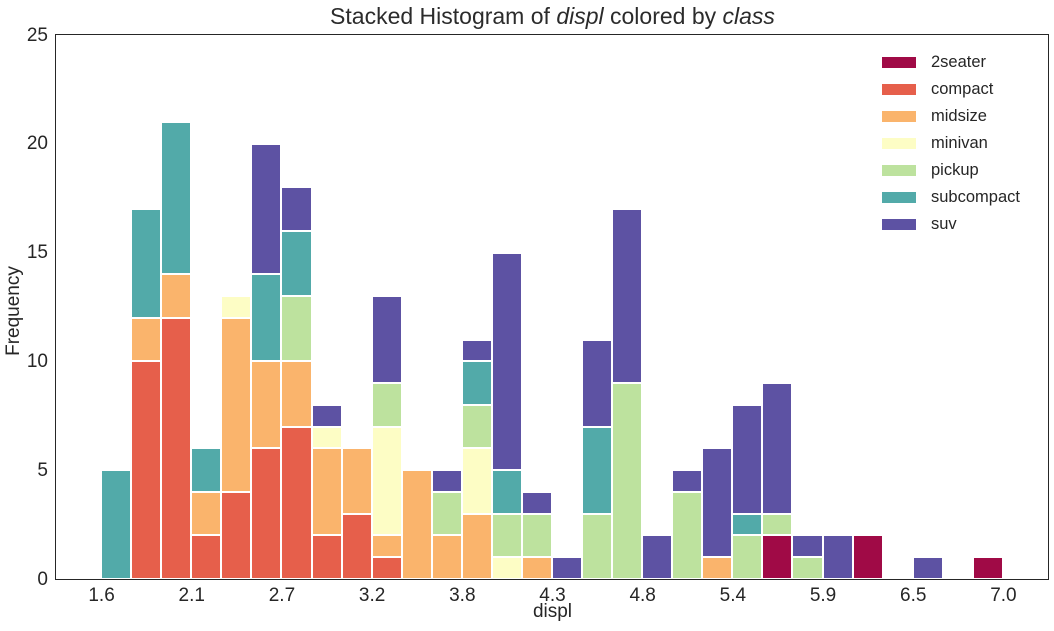 Image resolution: width=1054 pixels, height=631 pixels. I want to click on legend-item-minivan: minivan, so click(951, 143).